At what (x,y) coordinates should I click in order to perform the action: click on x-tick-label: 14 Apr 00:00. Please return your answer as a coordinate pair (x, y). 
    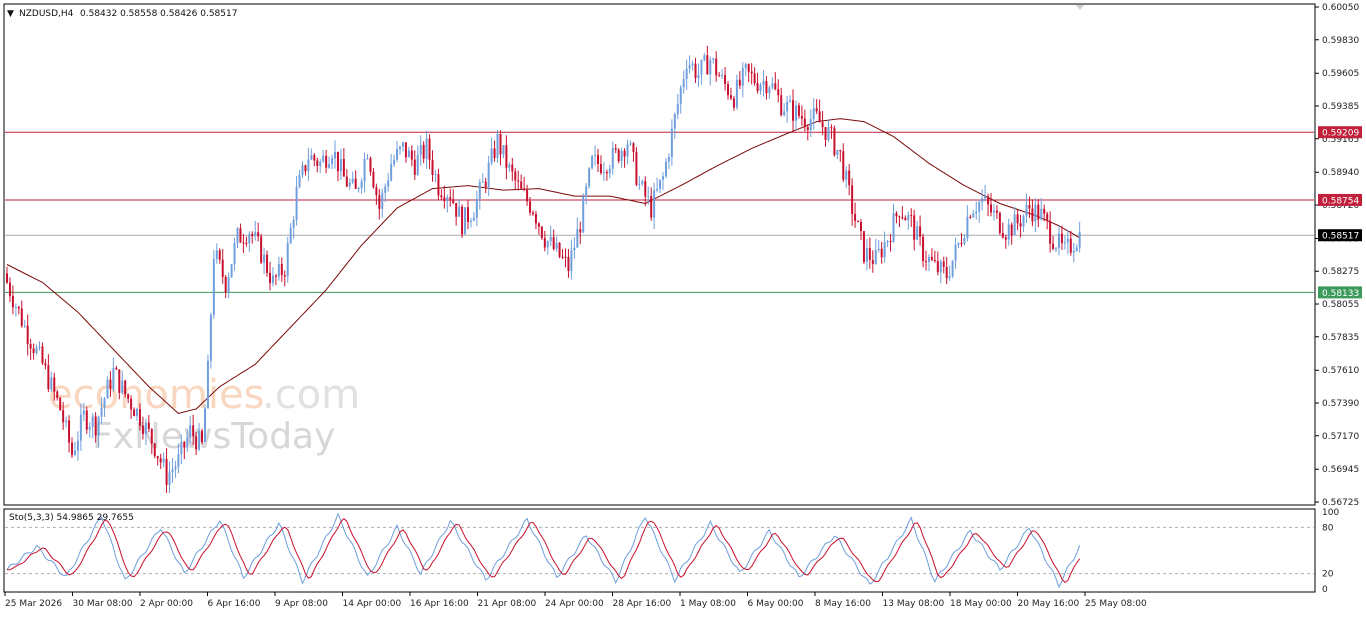
    Looking at the image, I should click on (372, 604).